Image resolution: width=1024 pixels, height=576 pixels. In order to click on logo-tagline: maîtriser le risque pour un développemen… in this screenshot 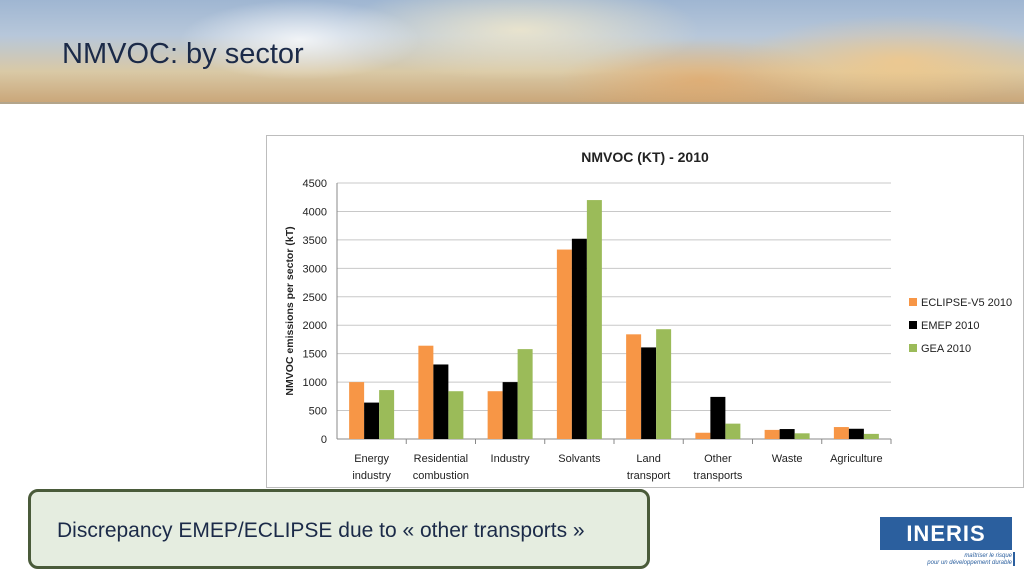, I will do `click(949, 560)`.